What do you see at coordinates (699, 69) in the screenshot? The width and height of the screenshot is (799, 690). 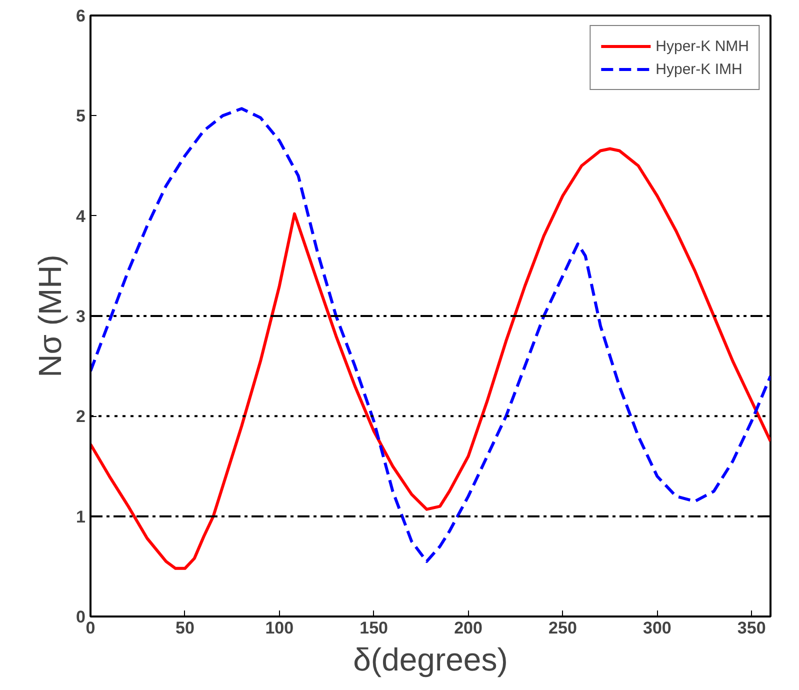 I see `legend-label: Hyper-K IMH` at bounding box center [699, 69].